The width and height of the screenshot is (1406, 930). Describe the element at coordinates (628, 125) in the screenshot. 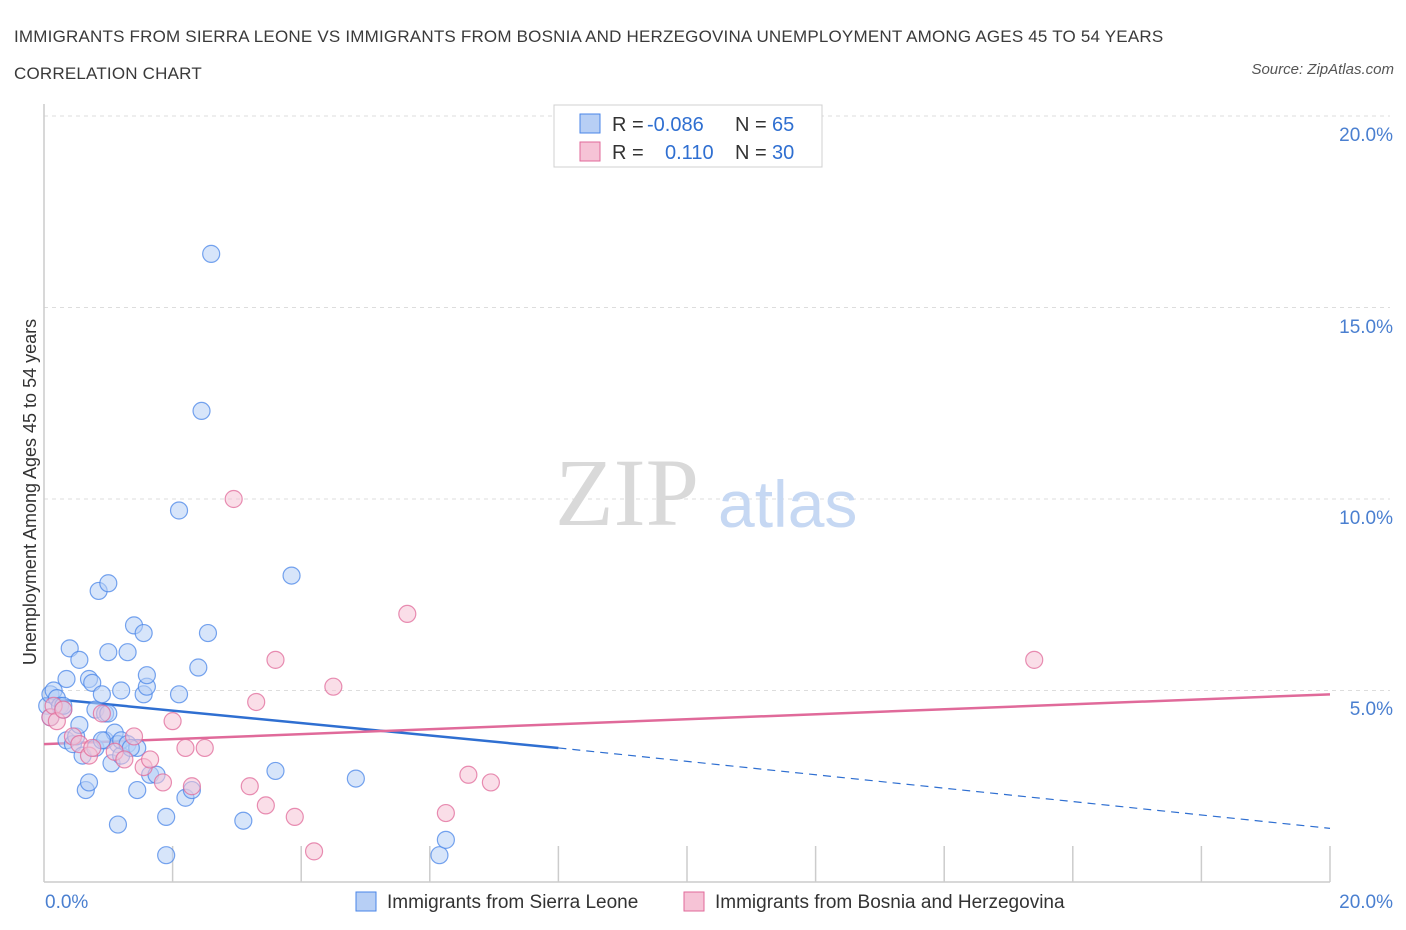

I see `legend-r-label-1: R =` at that location.